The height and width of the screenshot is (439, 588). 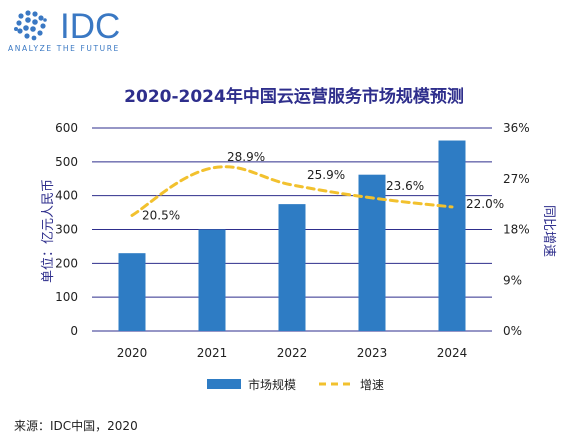 What do you see at coordinates (272, 384) in the screenshot?
I see `legend-label-bar: 市场规模` at bounding box center [272, 384].